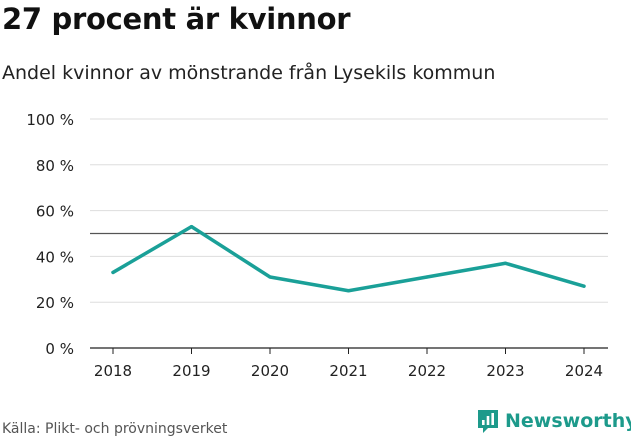 This screenshot has height=439, width=631. Describe the element at coordinates (427, 371) in the screenshot. I see `x-tick-label: 2022` at that location.